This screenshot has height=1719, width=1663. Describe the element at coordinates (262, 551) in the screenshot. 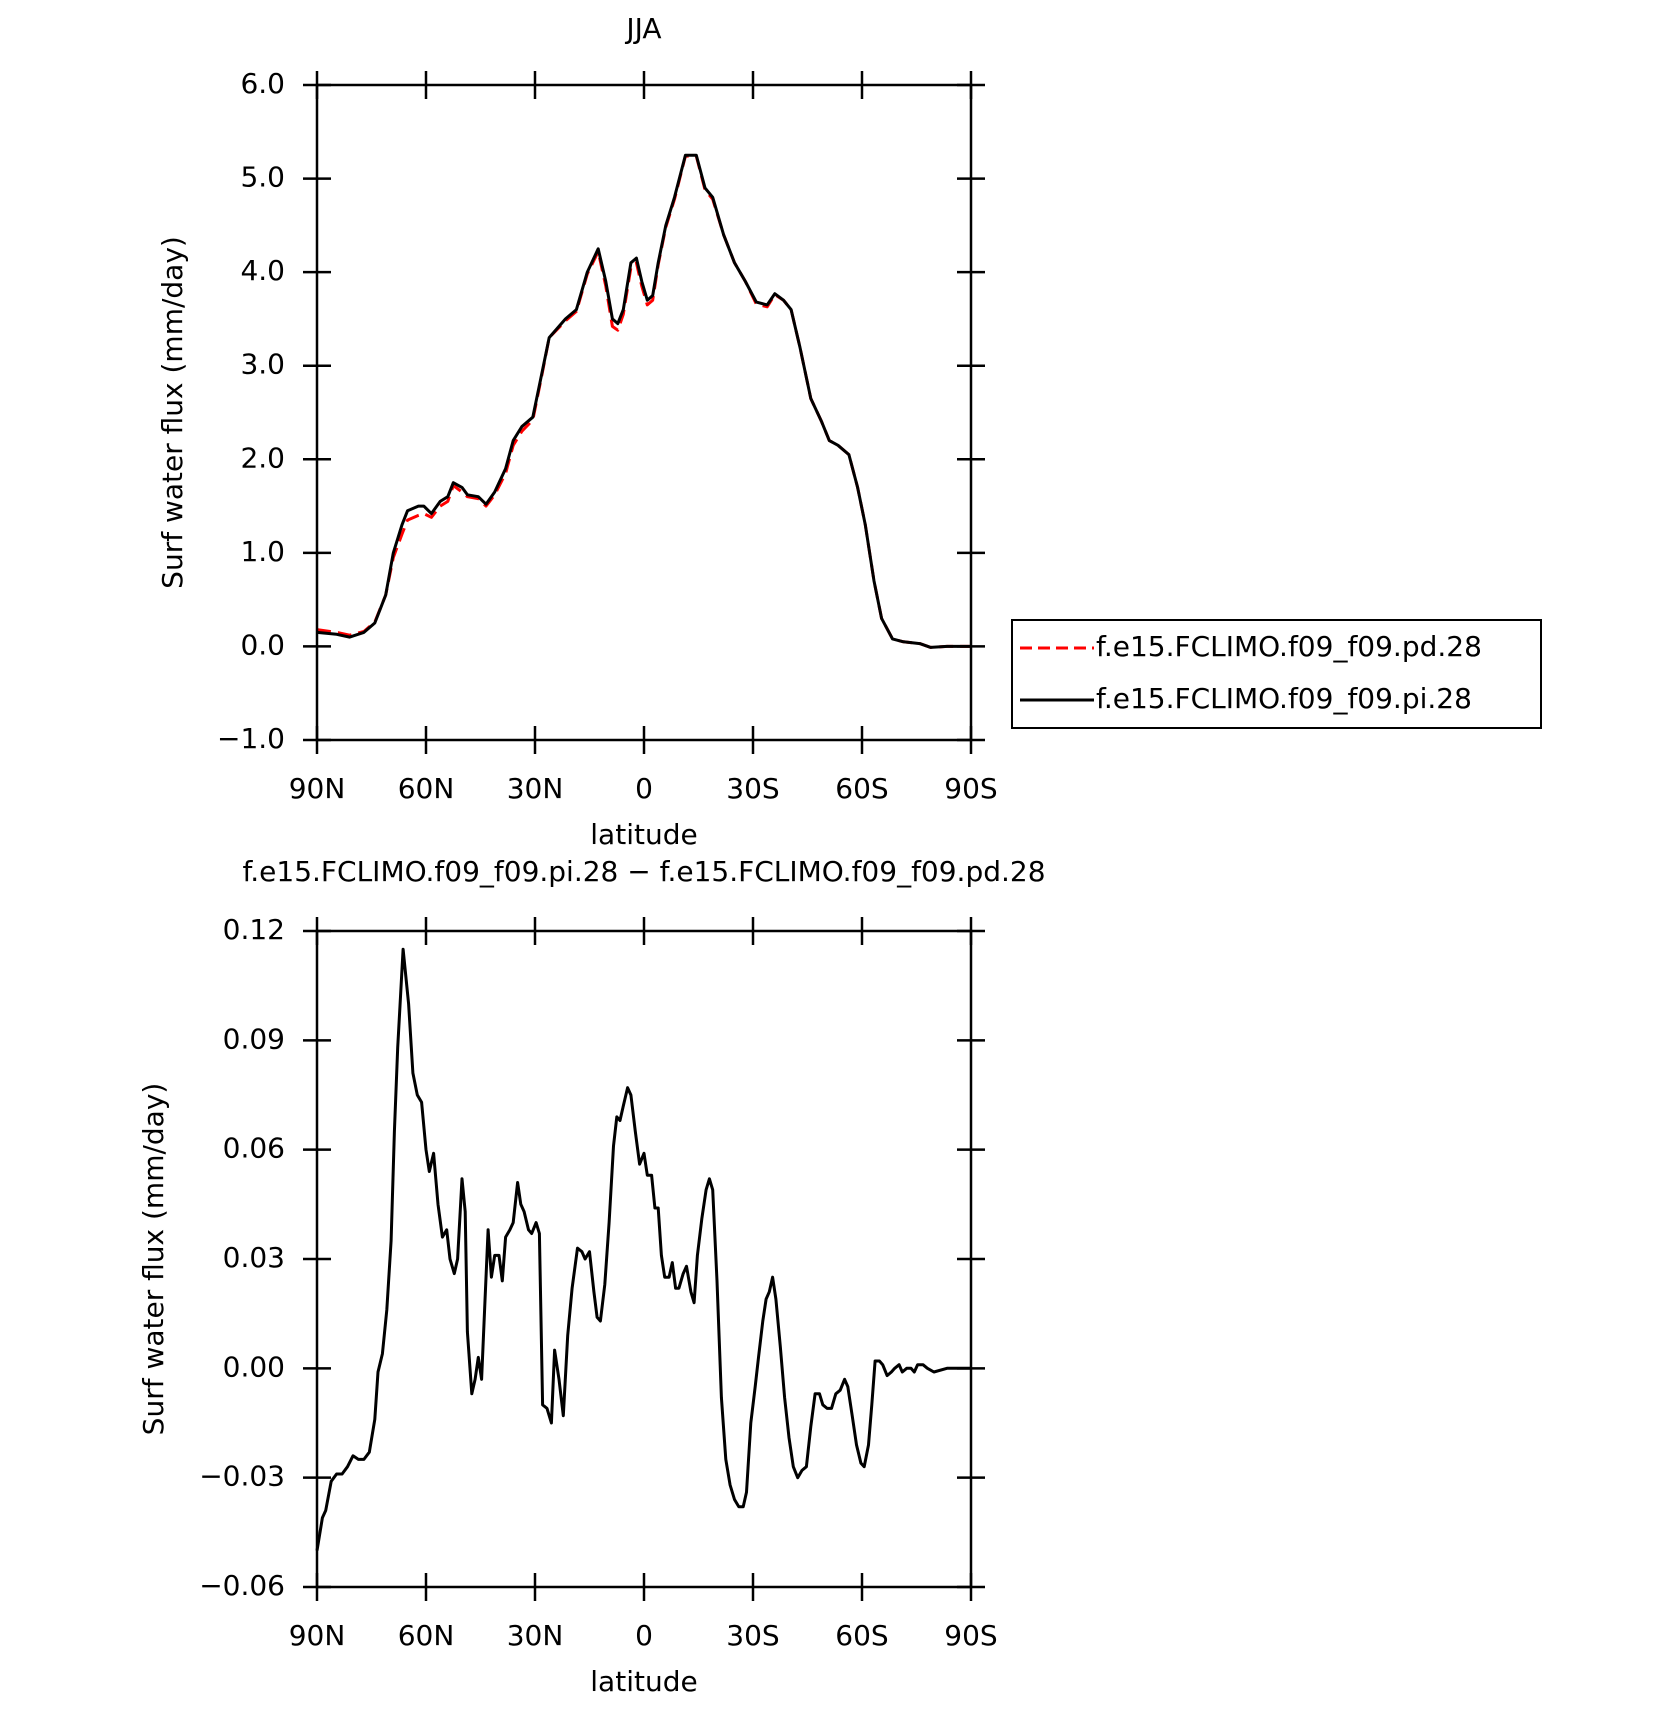

I see `y-tick-label: 1.0` at that location.